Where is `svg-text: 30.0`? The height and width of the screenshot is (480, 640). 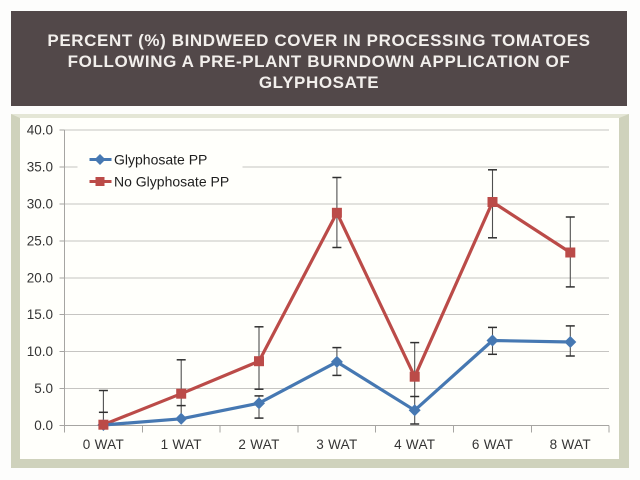
svg-text: 30.0 is located at coordinates (40, 203).